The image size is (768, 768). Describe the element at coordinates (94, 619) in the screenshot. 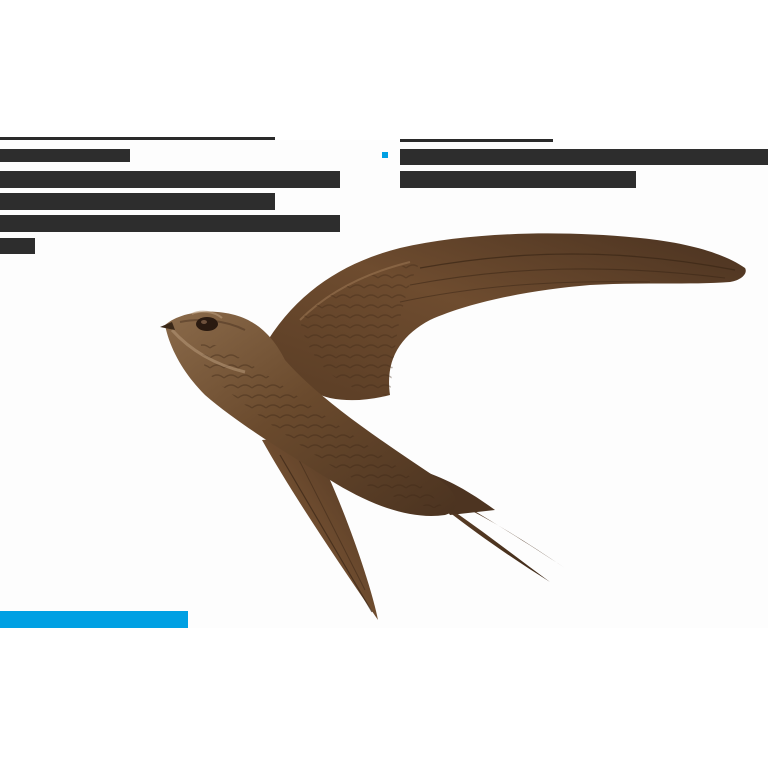

I see `accent-bar` at that location.